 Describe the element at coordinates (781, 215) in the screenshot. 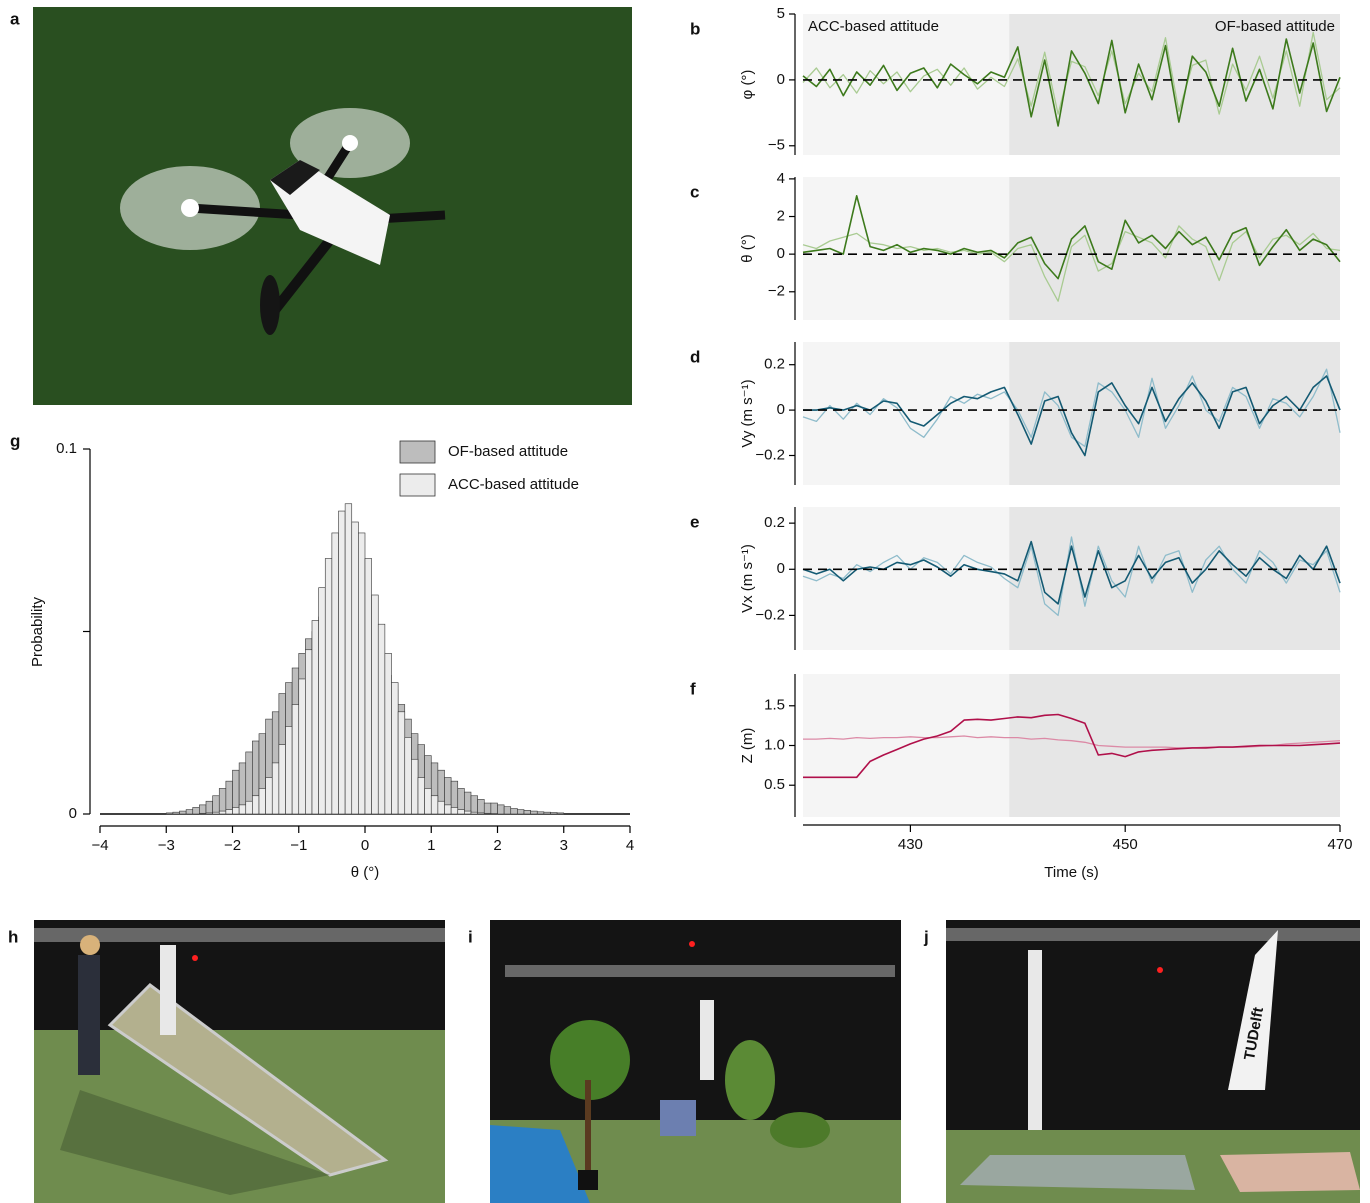

I see `y-tick-label: 2` at that location.